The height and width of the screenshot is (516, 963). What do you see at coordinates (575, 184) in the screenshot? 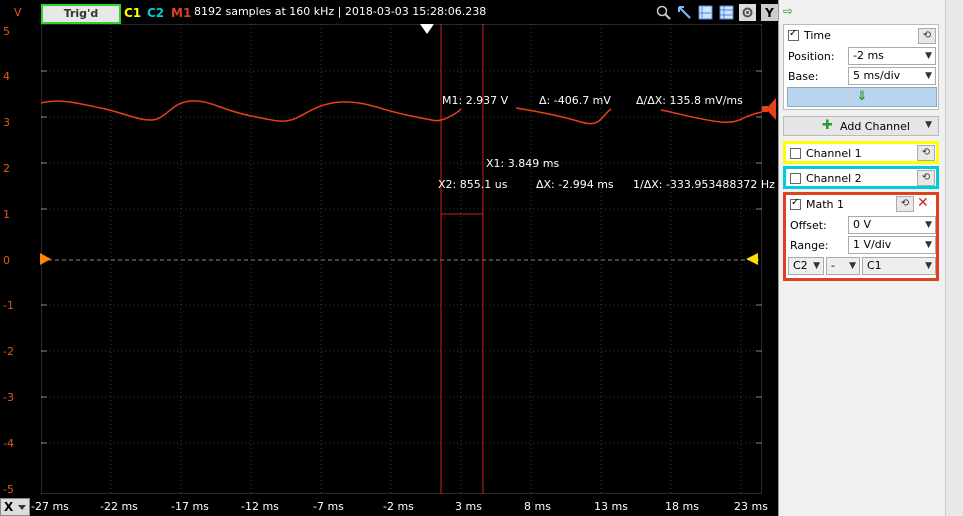
I see `measure-dx: ΔX: -2.994 ms` at bounding box center [575, 184].